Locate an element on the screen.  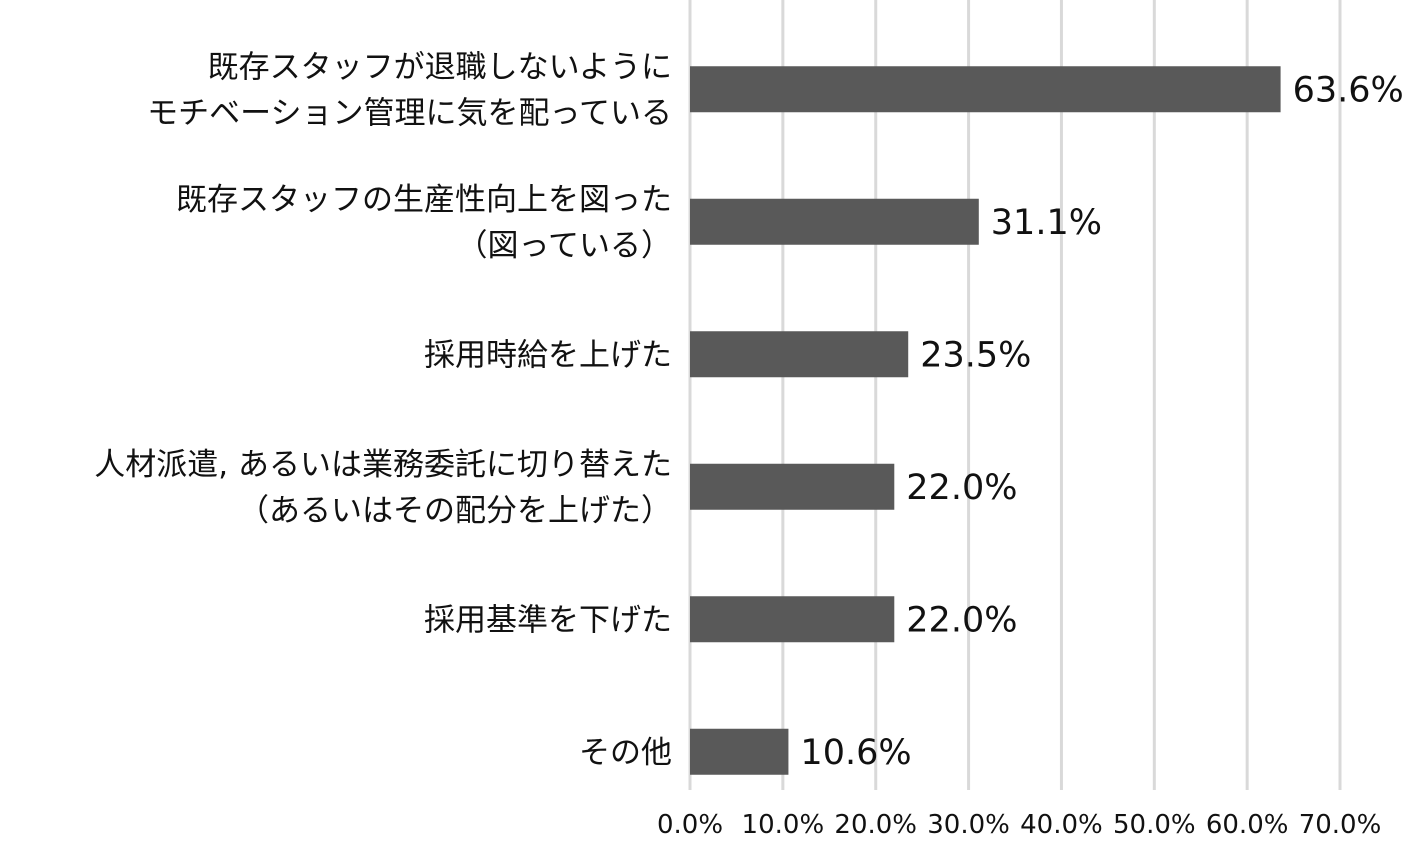
category-label: （図っている） is located at coordinates (564, 246).